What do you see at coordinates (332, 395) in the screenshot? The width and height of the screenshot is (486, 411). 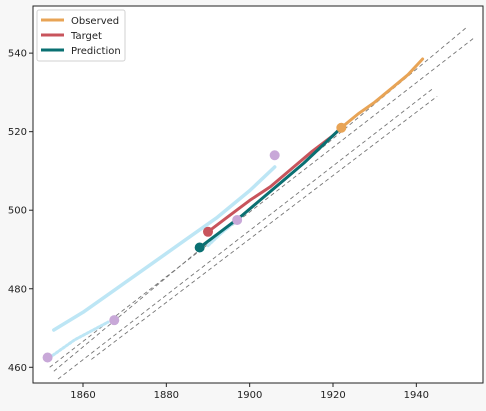 I see `x-tick-label: 1920` at bounding box center [332, 395].